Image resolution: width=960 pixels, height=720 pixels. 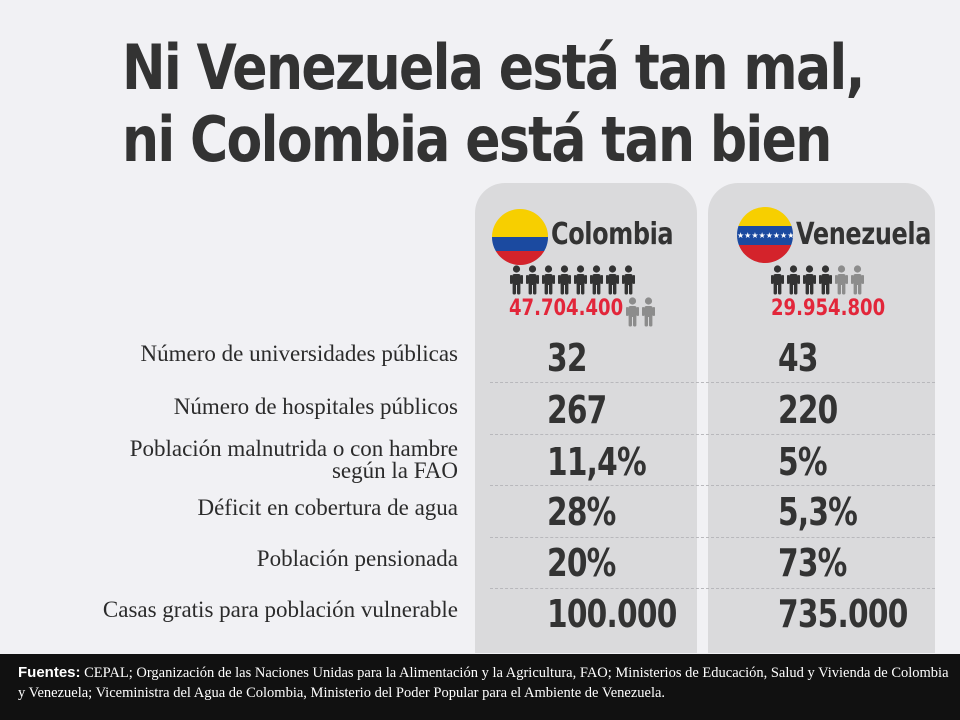 I want to click on colombia-value-malnutrida: 11,4%, so click(x=597, y=462).